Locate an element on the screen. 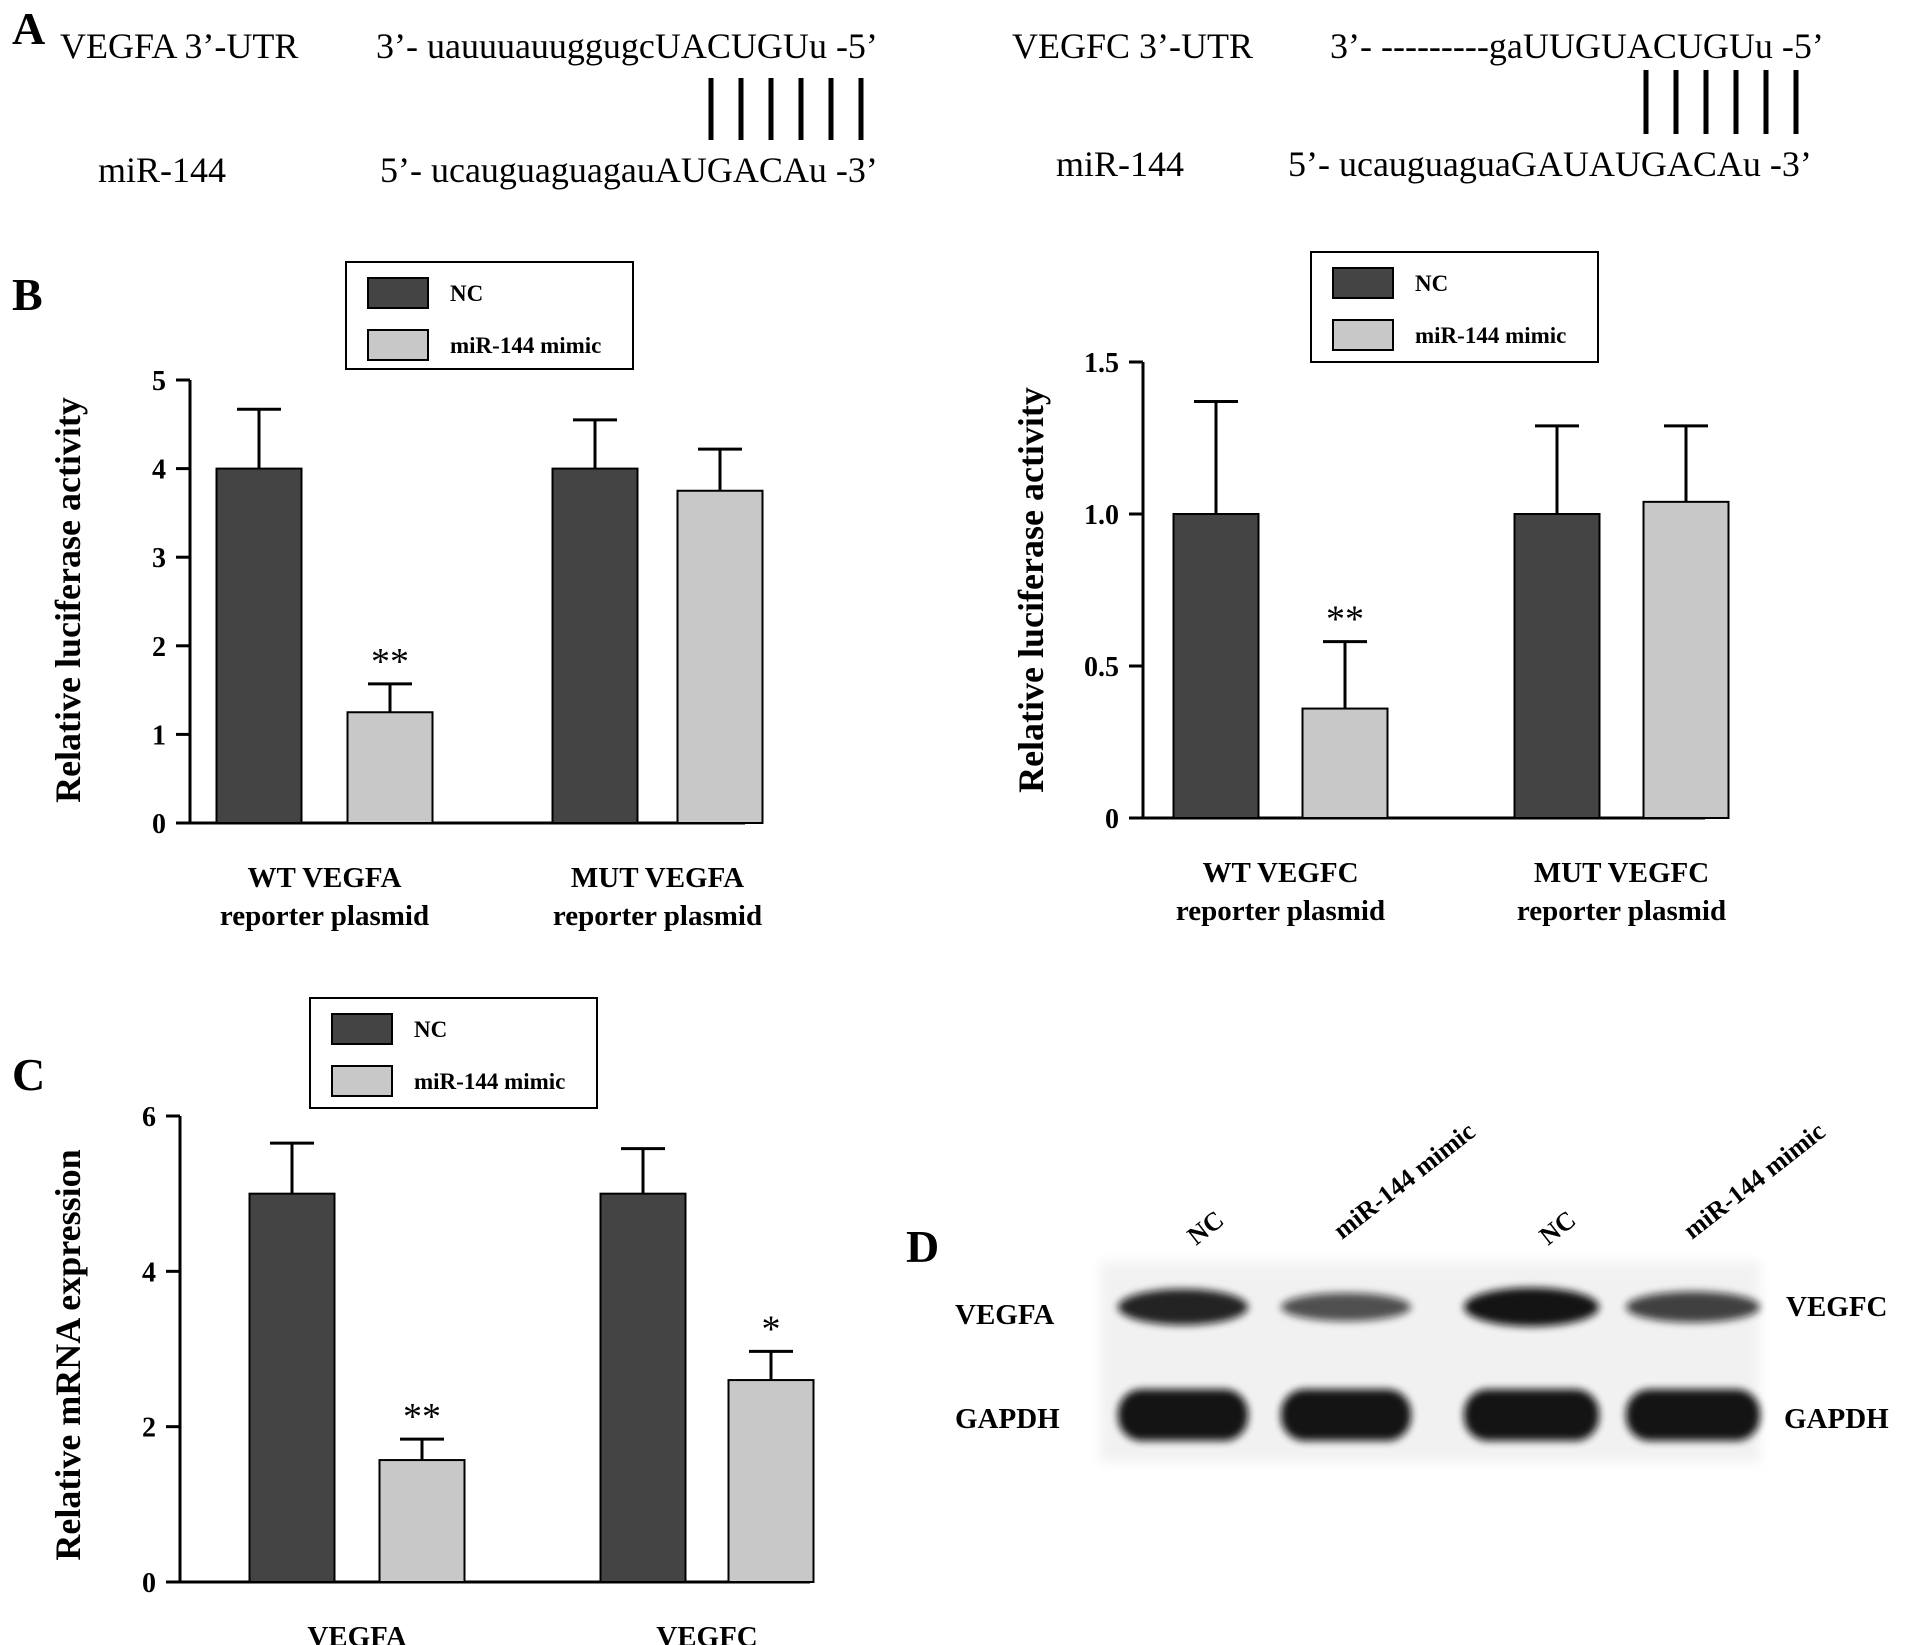 The image size is (1913, 1645). y-axis-label: Relative mRNA expression is located at coordinates (68, 1354).